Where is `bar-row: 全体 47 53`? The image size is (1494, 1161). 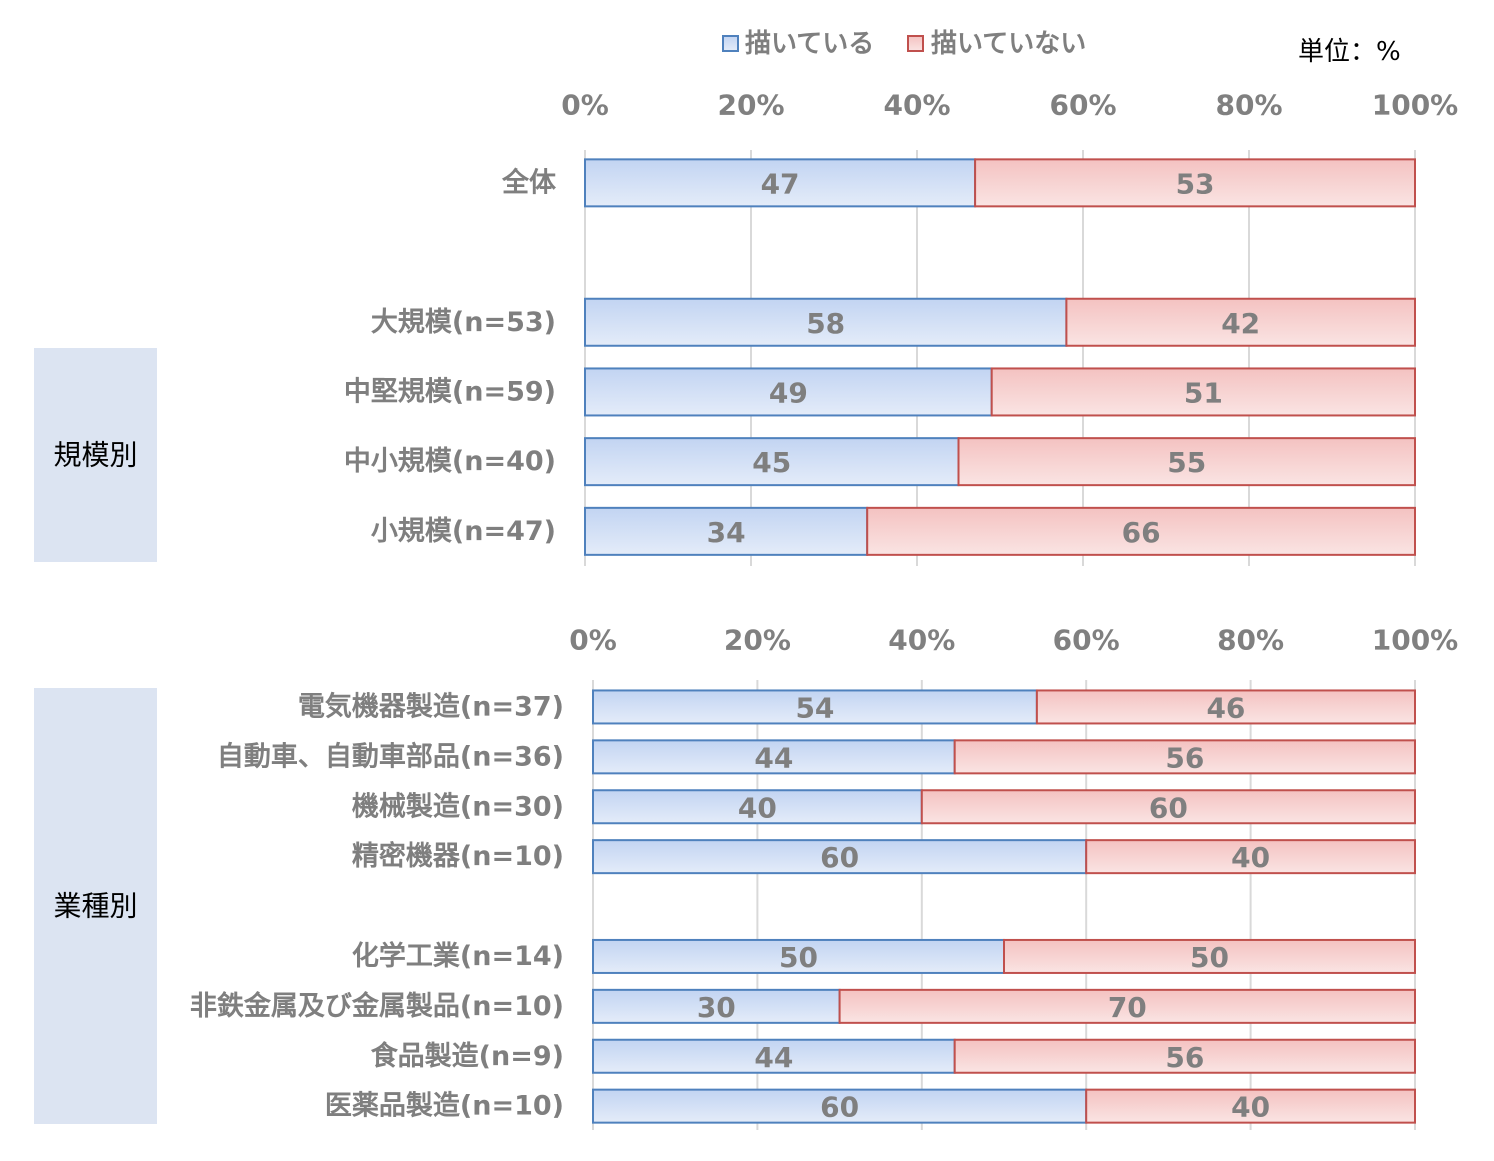 bar-row: 全体 47 53 is located at coordinates (958, 183).